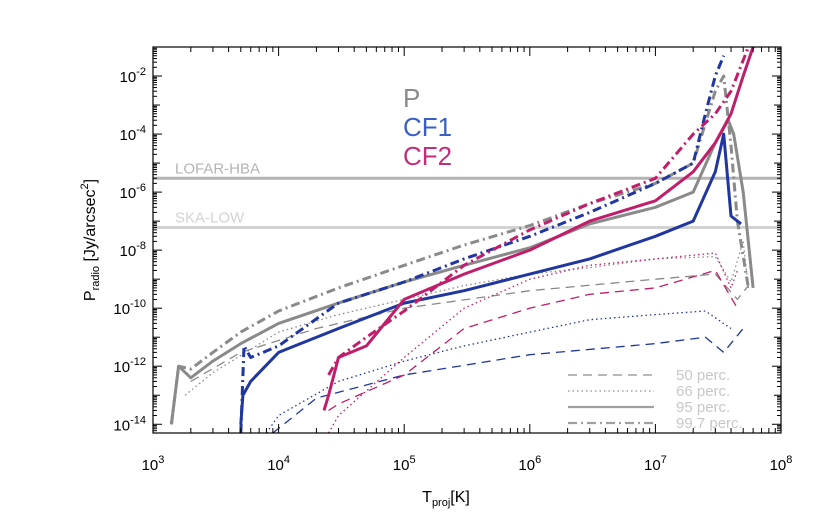 The height and width of the screenshot is (531, 825). Describe the element at coordinates (129, 366) in the screenshot. I see `y-tick-label: 10⁻¹²` at that location.